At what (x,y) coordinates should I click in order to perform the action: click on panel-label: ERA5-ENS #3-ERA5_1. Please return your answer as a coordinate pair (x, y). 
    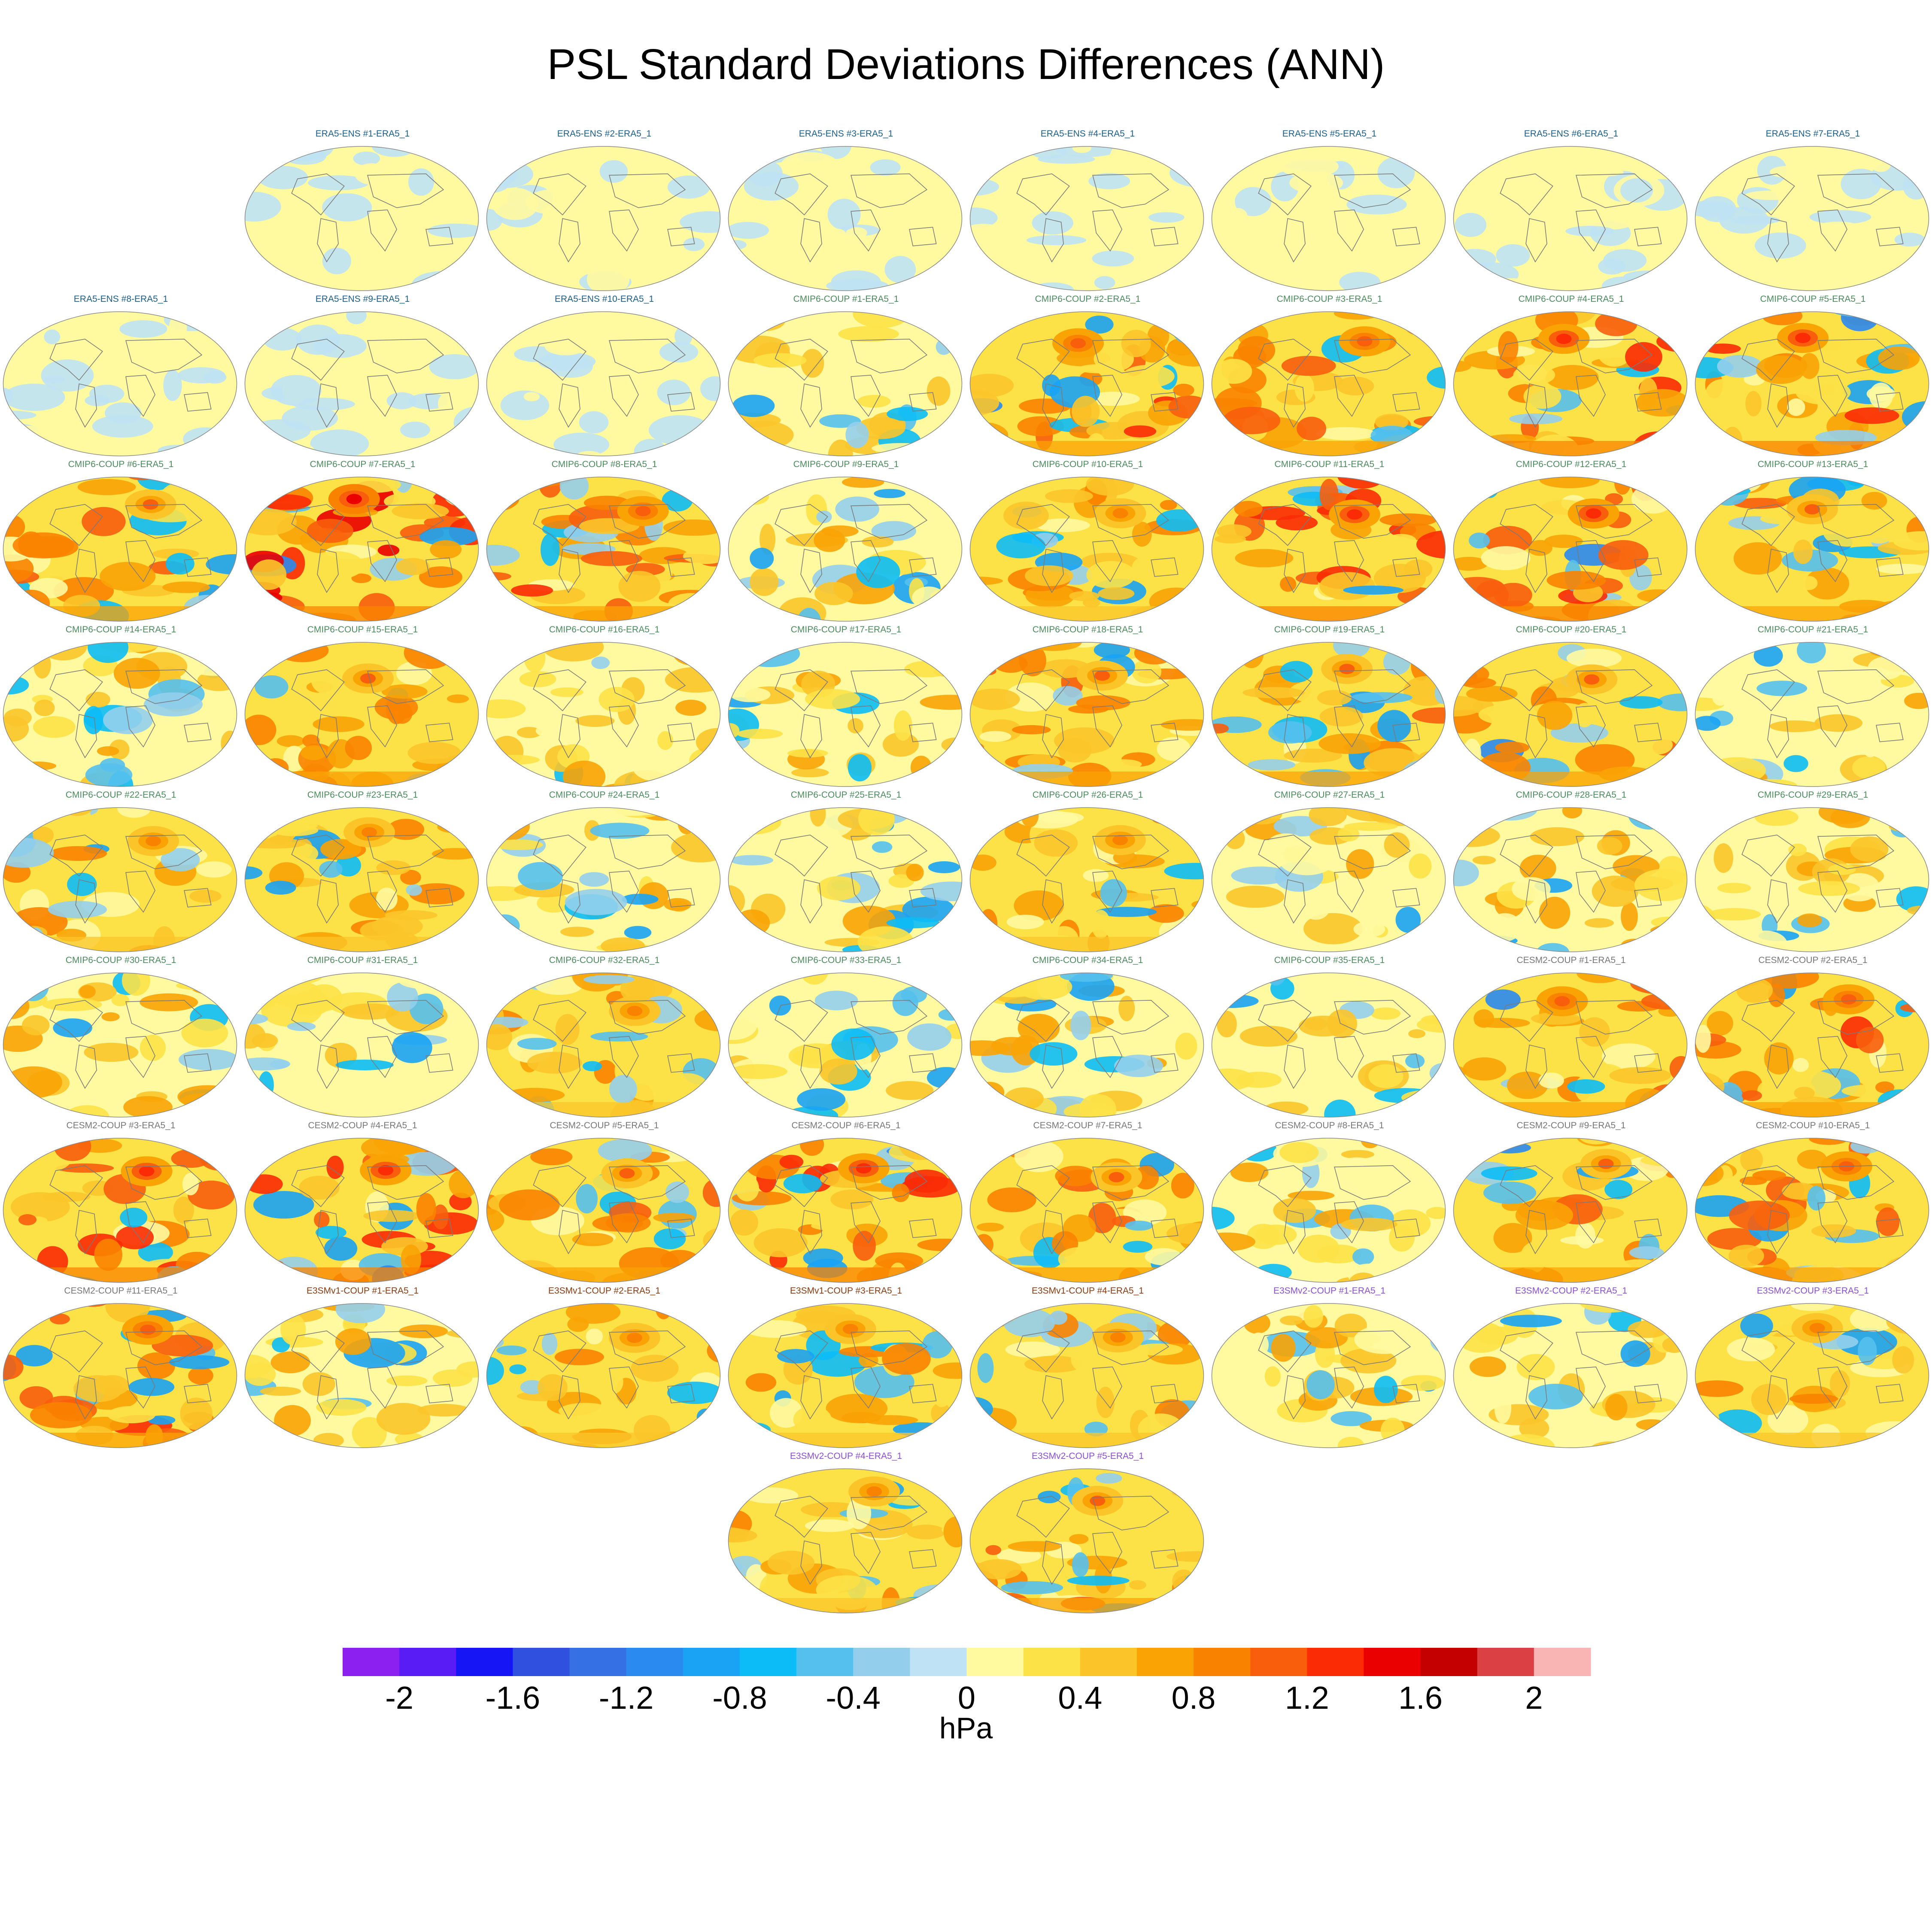
    Looking at the image, I should click on (846, 134).